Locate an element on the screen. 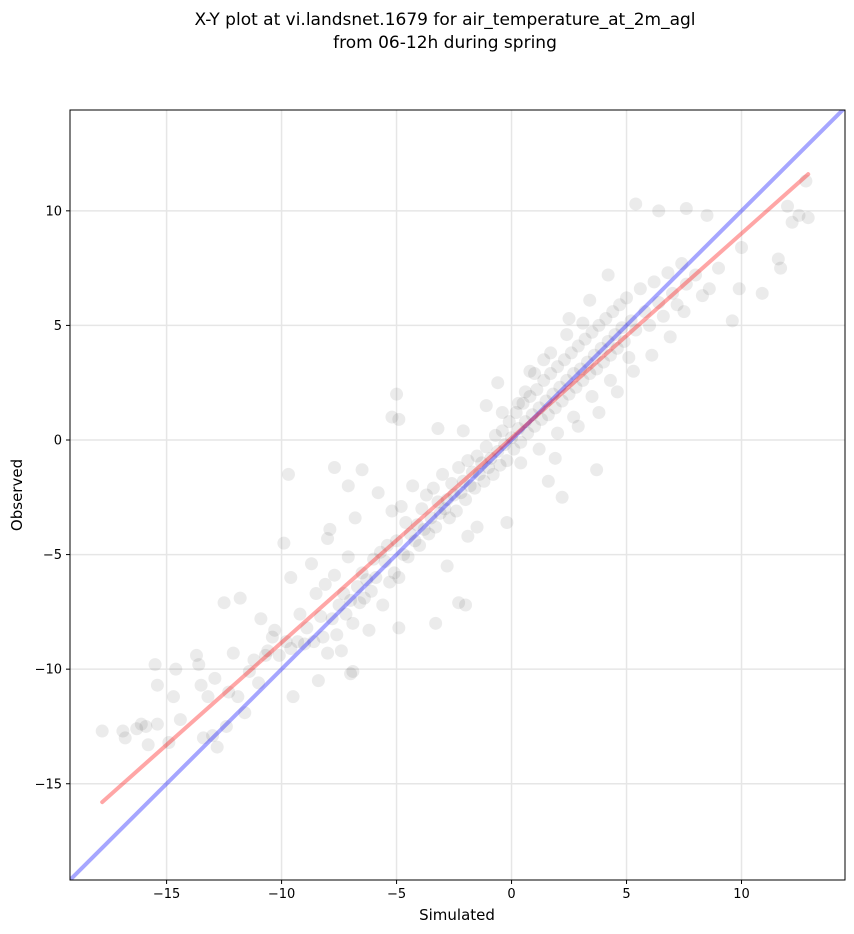 The image size is (854, 934). y-tick-label: −10 is located at coordinates (48, 670).